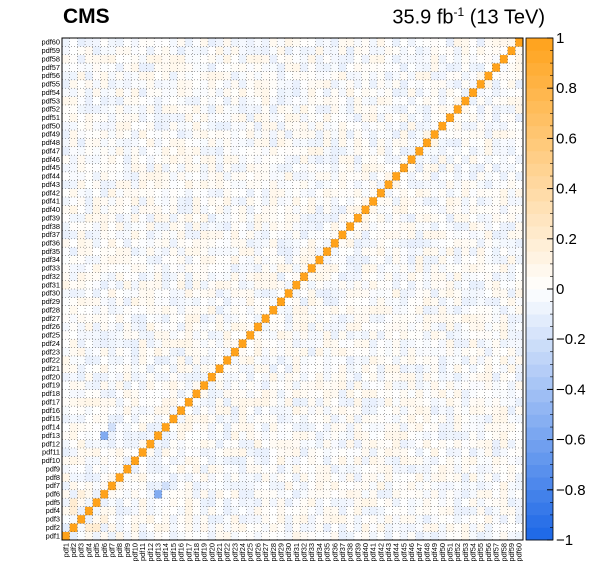 This screenshot has width=607, height=572. I want to click on y-tick-label: pdf59, so click(51, 50).